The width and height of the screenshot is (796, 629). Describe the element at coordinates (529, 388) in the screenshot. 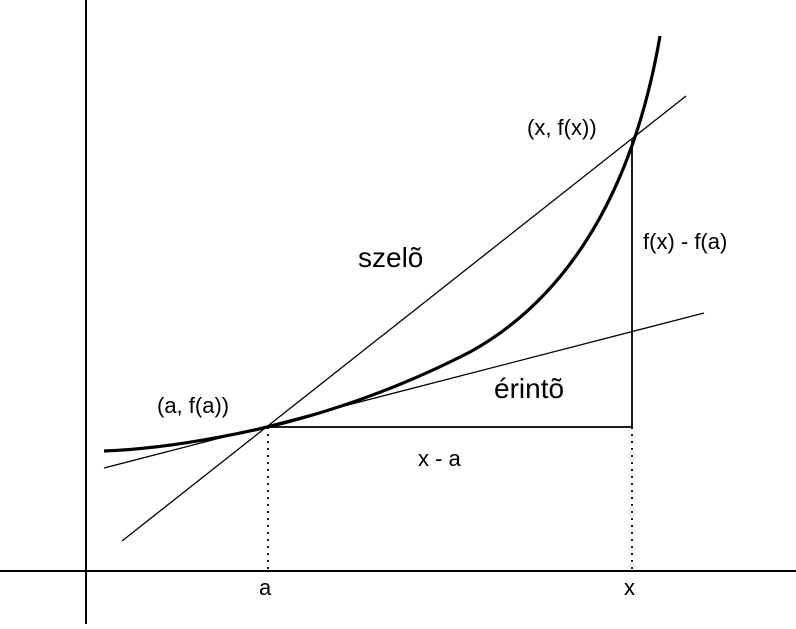

I see `tangent-label: érintõ` at that location.